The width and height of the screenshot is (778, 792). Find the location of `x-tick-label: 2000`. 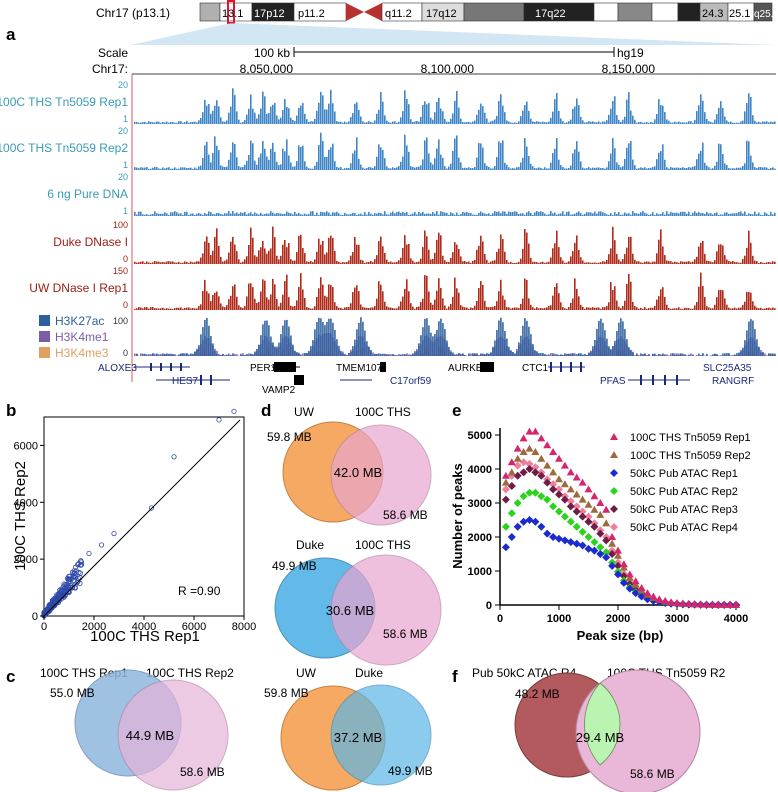

x-tick-label: 2000 is located at coordinates (618, 619).